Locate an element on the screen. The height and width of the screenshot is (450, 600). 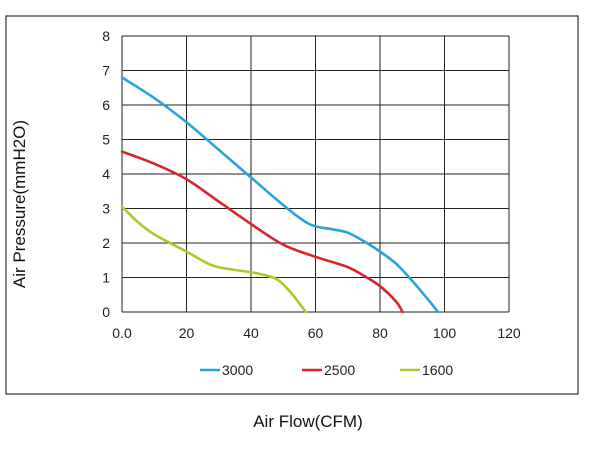
x-tick-label: 60 is located at coordinates (316, 333).